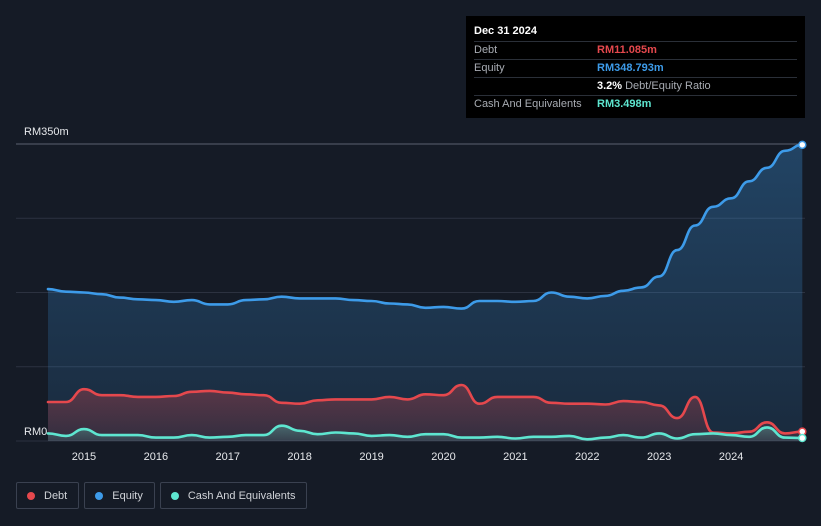 Image resolution: width=821 pixels, height=526 pixels. I want to click on tooltip-value: RM348.793m, so click(630, 68).